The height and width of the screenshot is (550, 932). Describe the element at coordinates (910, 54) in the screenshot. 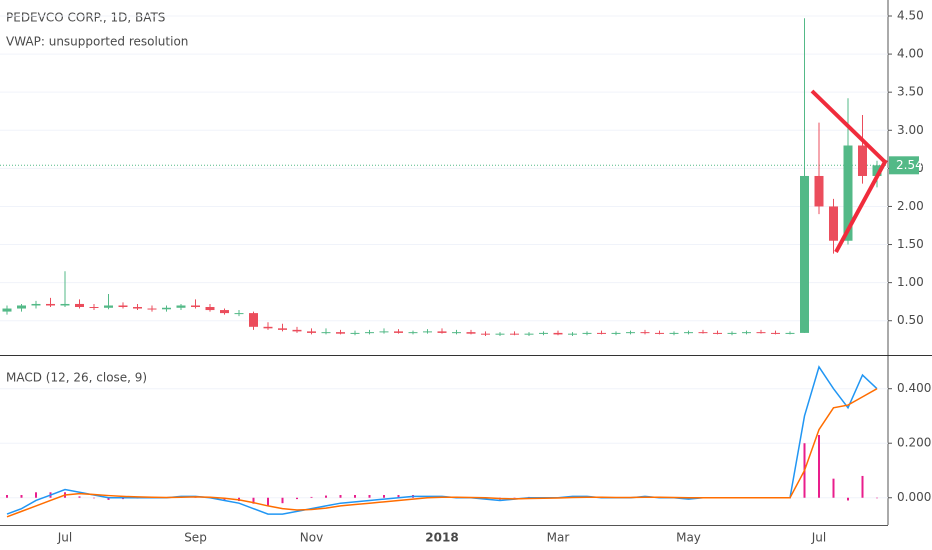

I see `y-tick-label: 4.00` at that location.